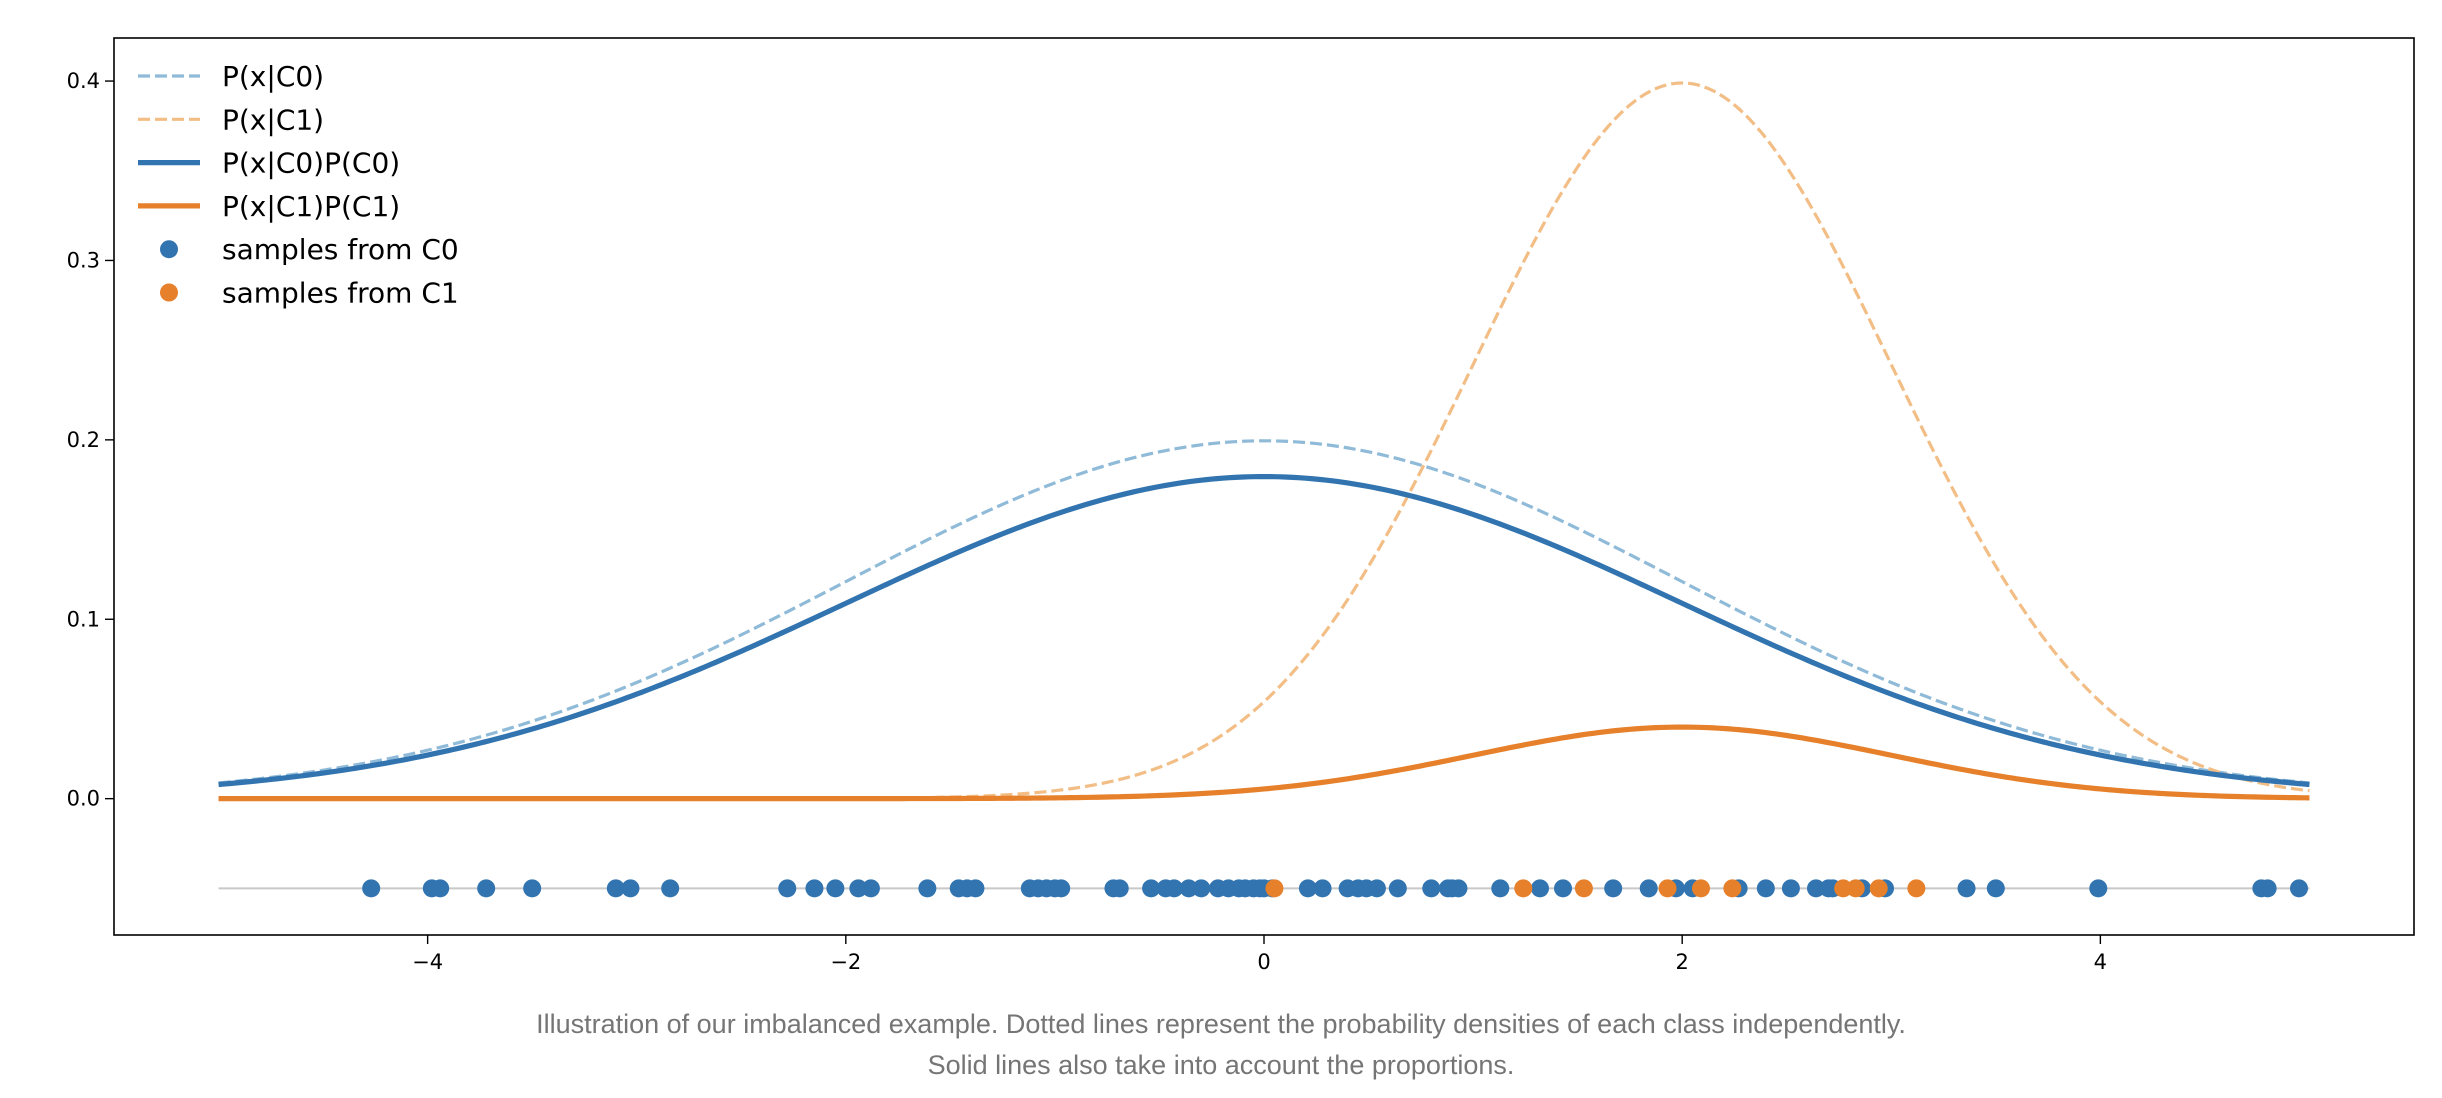 The image size is (2442, 1098). What do you see at coordinates (1263, 962) in the screenshot?
I see `x-tick-label: 0` at bounding box center [1263, 962].